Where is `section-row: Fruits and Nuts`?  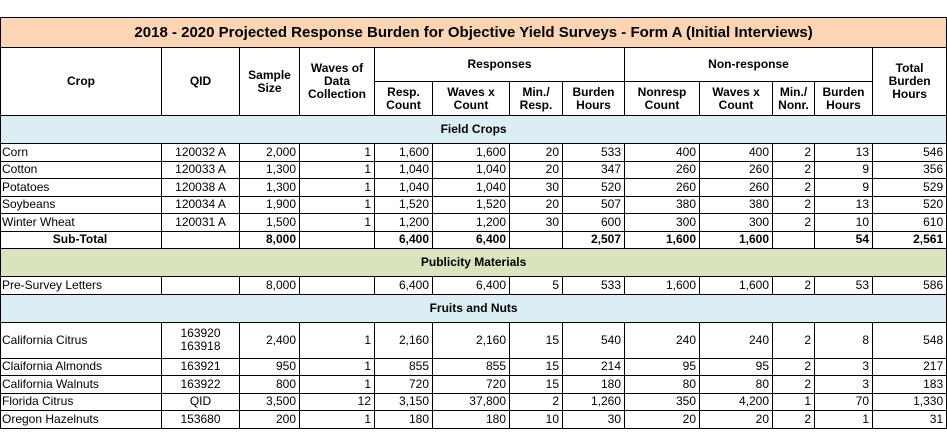 section-row: Fruits and Nuts is located at coordinates (473, 308).